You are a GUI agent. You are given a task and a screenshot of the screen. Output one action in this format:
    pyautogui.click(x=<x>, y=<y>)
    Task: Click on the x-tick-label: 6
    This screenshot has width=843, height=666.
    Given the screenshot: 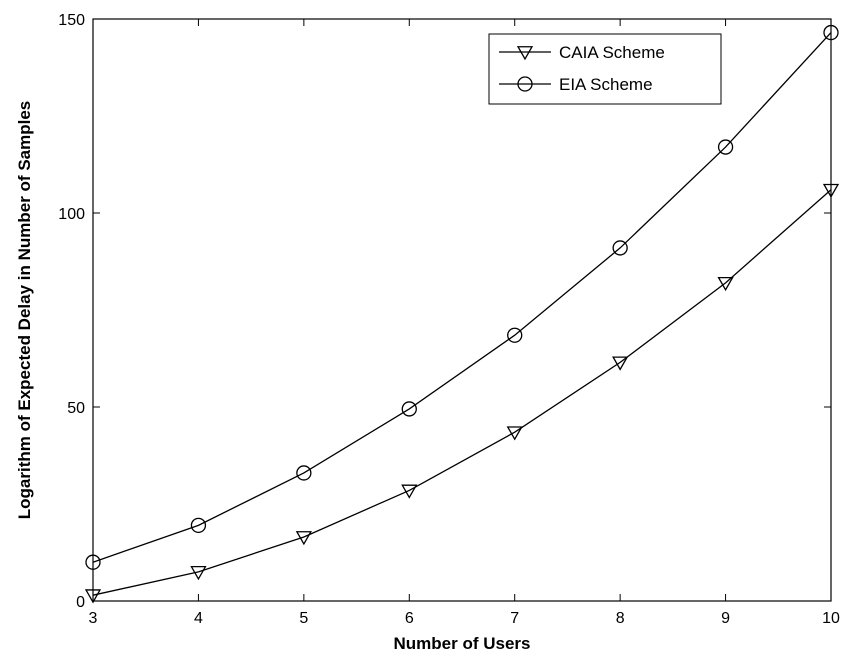 What is the action you would take?
    pyautogui.click(x=409, y=618)
    